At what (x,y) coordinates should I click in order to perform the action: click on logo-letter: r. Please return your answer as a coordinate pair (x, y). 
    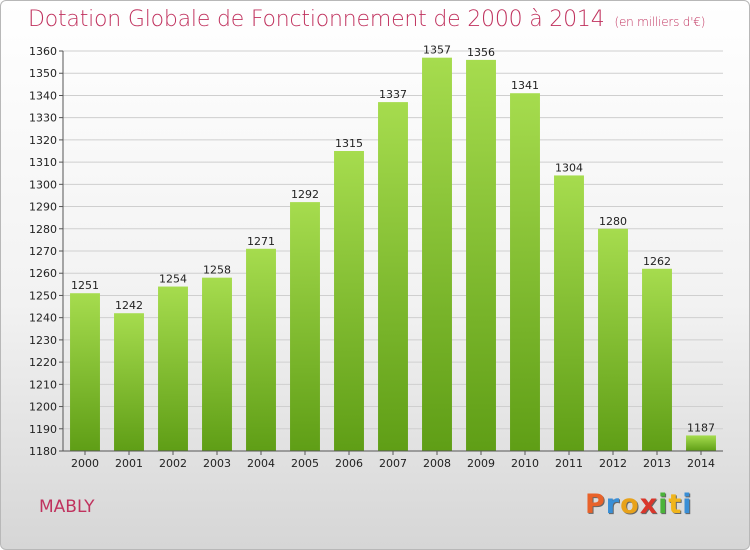
    Looking at the image, I should click on (613, 504).